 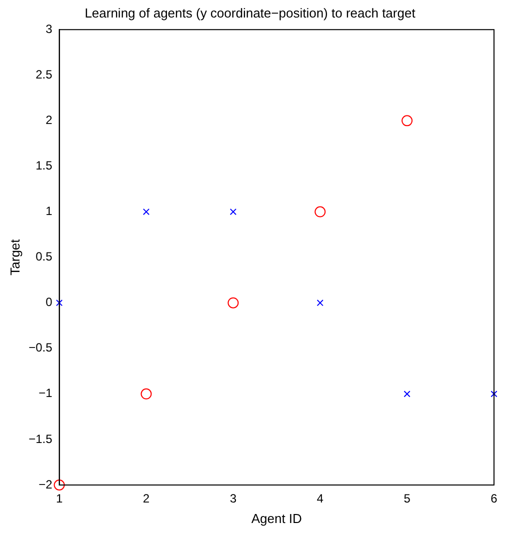 What do you see at coordinates (320, 499) in the screenshot?
I see `x-tick-label: 4` at bounding box center [320, 499].